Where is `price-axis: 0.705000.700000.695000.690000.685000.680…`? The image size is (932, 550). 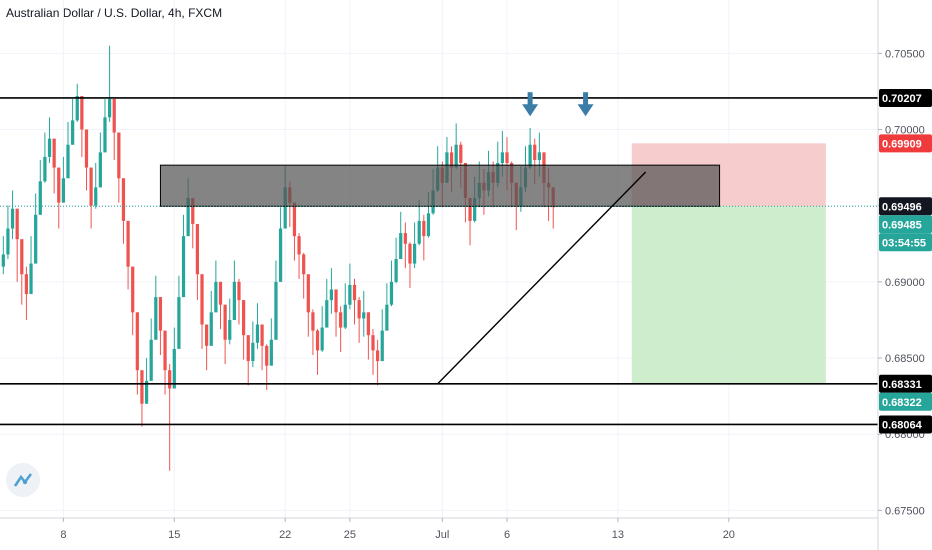
price-axis: 0.705000.700000.695000.690000.685000.680… is located at coordinates (904, 275).